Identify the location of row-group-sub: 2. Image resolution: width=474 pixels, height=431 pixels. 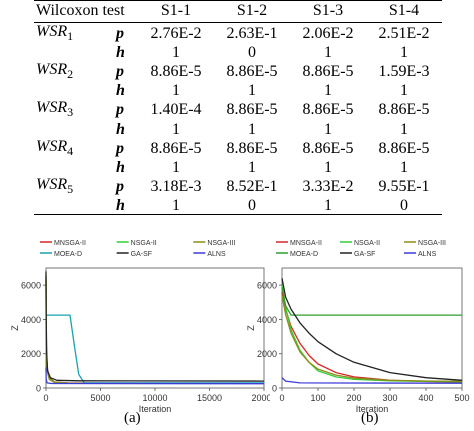
(70, 74).